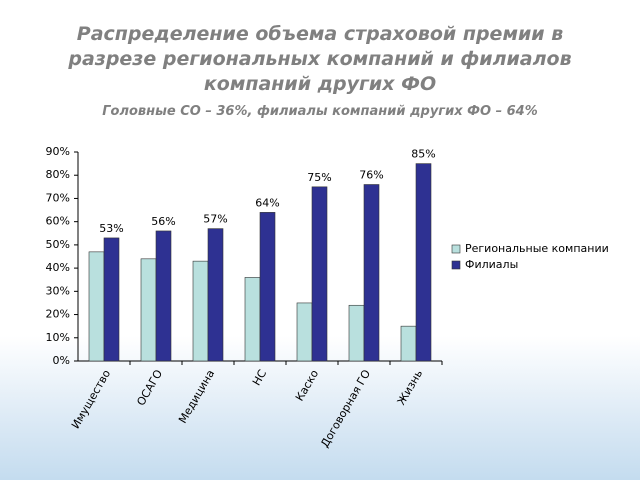 This screenshot has height=480, width=640. Describe the element at coordinates (91, 399) in the screenshot. I see `x-tick-label: Имущество` at that location.